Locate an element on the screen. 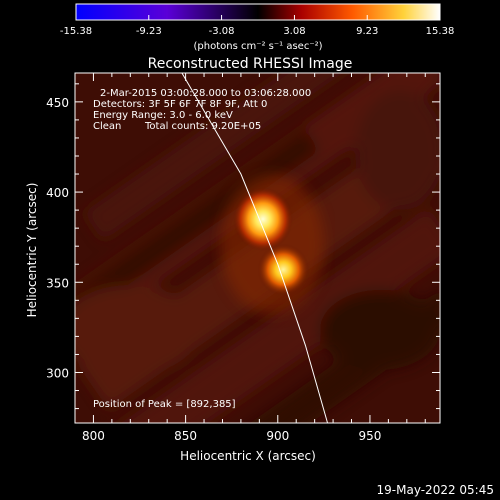 The width and height of the screenshot is (500, 500). info-detectors: Detectors: 3F 5F 6F 7F 8F 9F, Att 0 is located at coordinates (180, 104).